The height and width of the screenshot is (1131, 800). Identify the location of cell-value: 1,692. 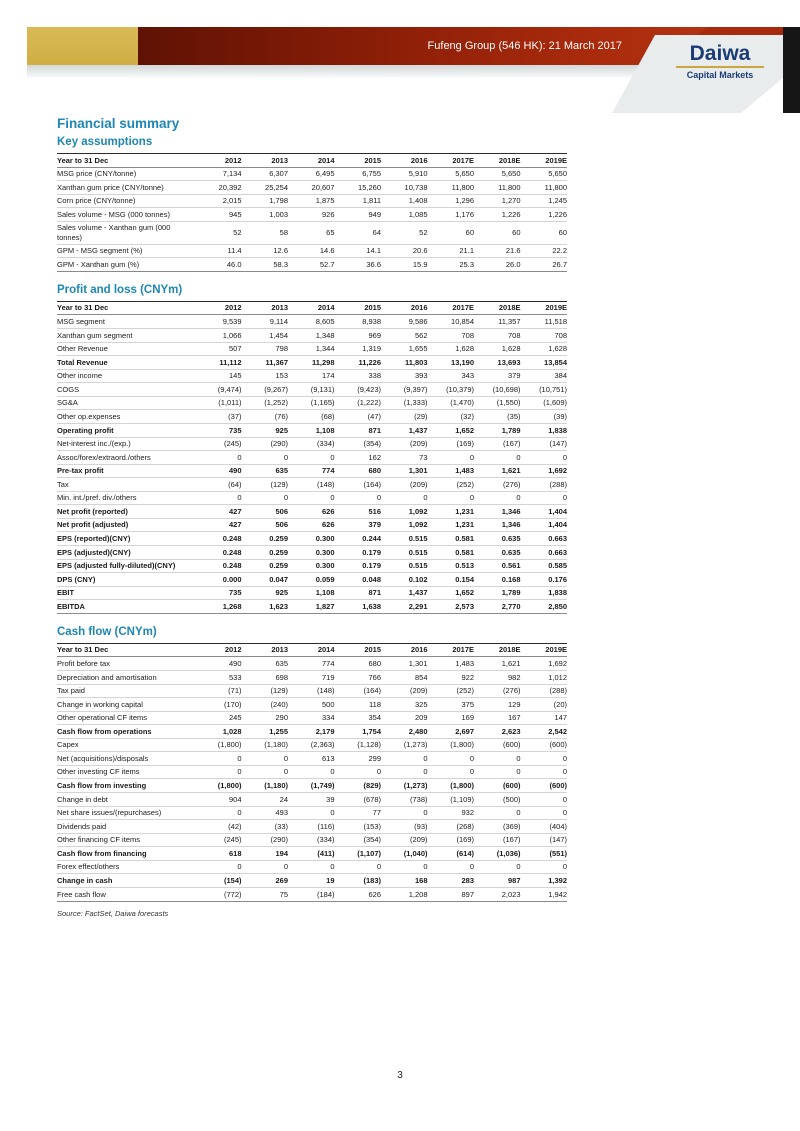
(543, 471).